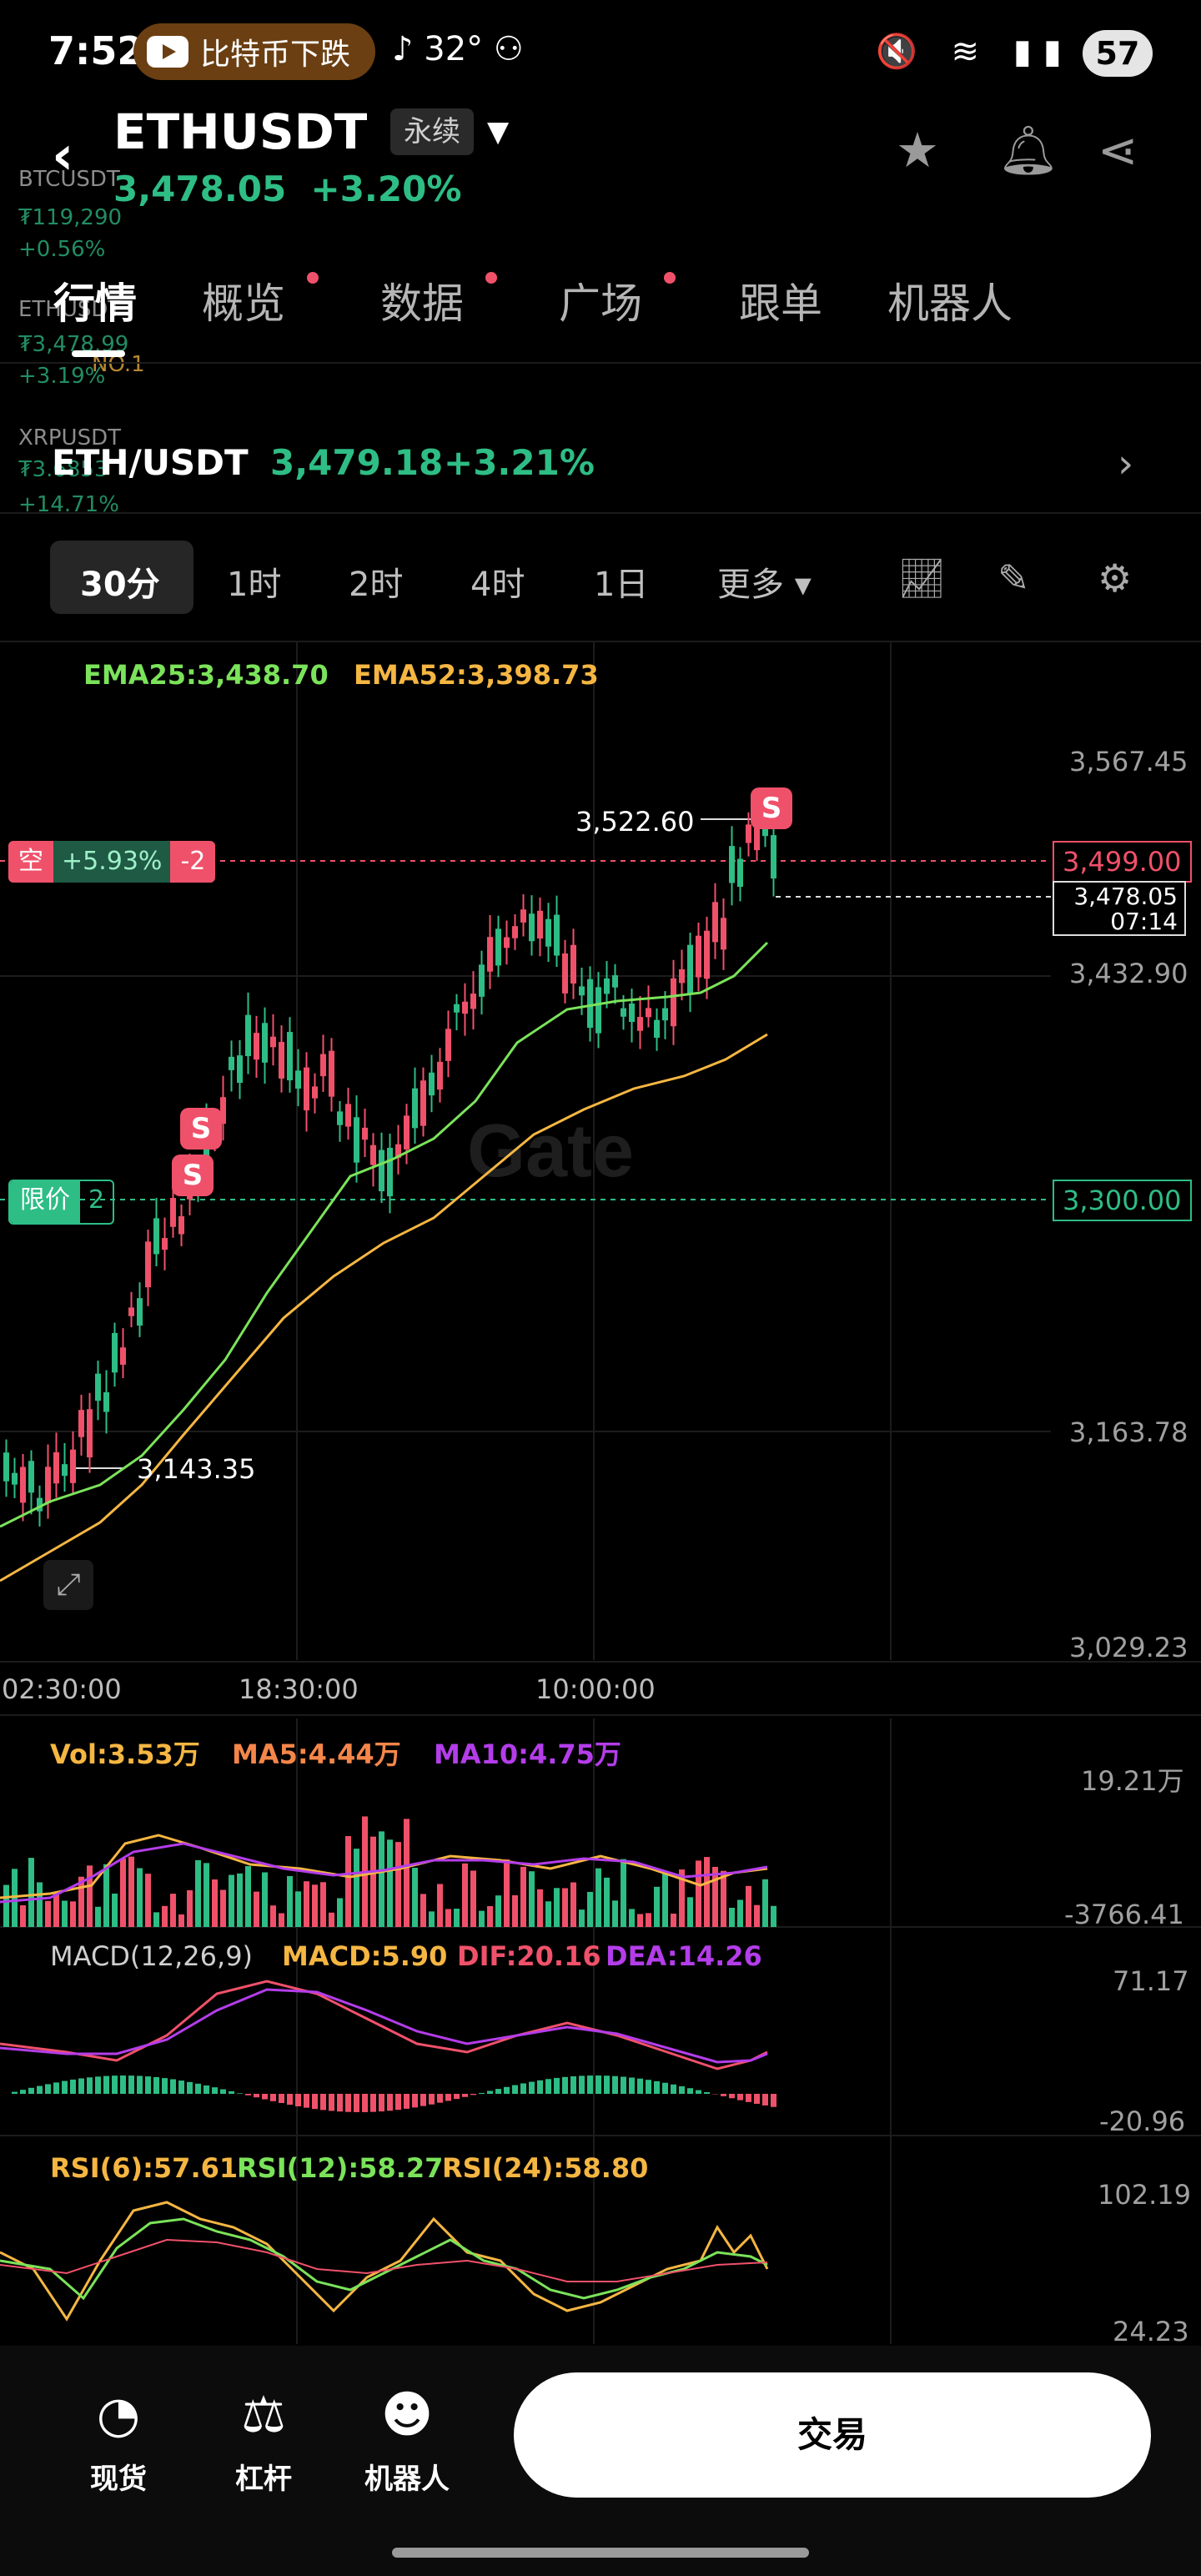 Image resolution: width=1201 pixels, height=2576 pixels. Describe the element at coordinates (365, 1956) in the screenshot. I see `macd-value-label: MACD:5.90` at that location.